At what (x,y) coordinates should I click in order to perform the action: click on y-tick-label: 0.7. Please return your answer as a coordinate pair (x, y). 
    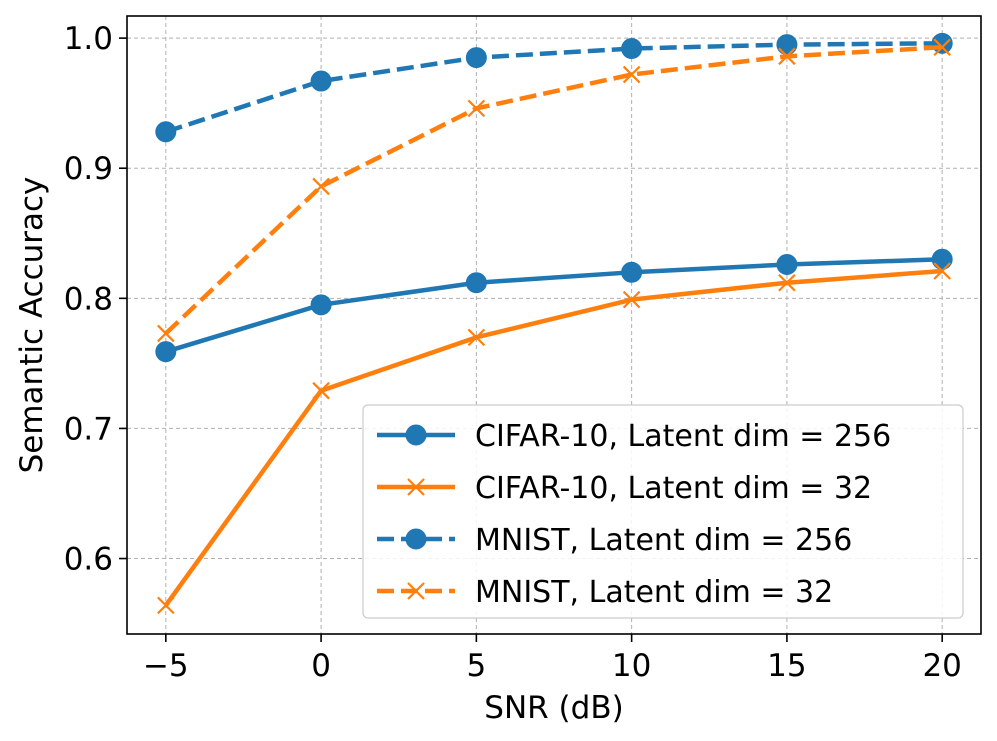
    Looking at the image, I should click on (88, 429).